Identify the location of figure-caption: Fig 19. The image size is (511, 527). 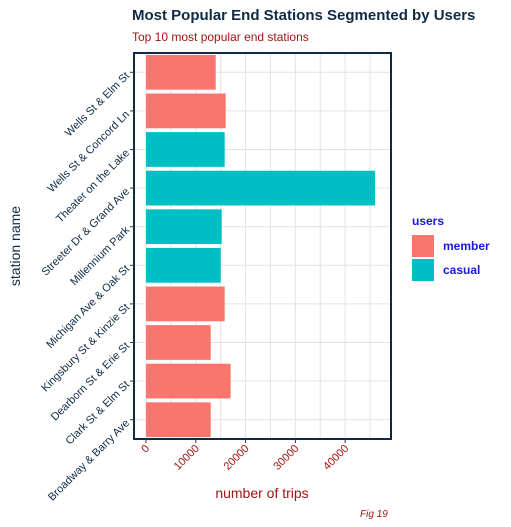
(374, 514).